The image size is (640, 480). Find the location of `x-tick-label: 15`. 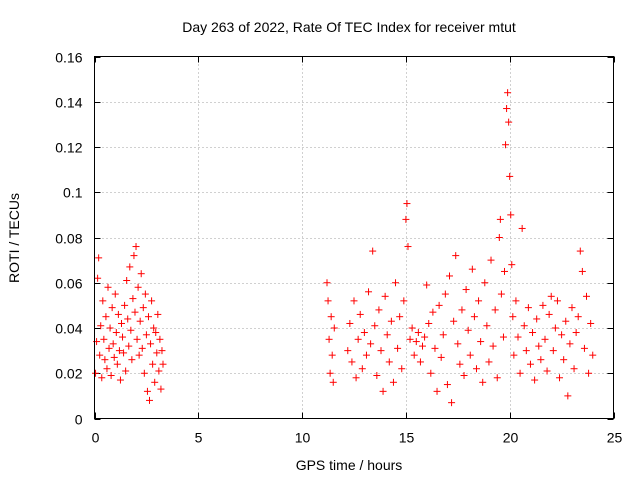

x-tick-label: 15 is located at coordinates (407, 438).